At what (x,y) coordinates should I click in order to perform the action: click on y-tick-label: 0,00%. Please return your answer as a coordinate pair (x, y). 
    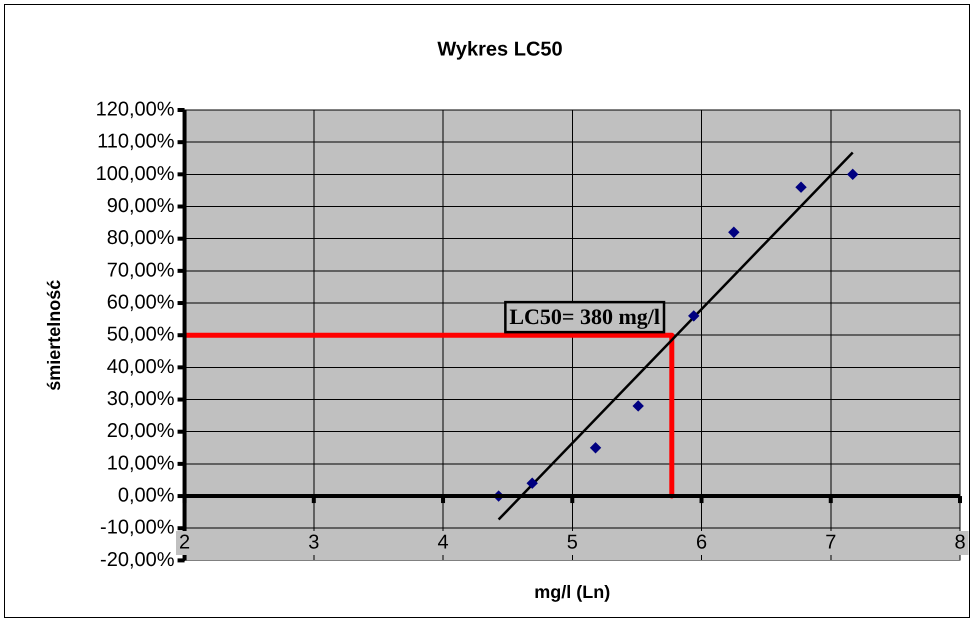
    Looking at the image, I should click on (146, 495).